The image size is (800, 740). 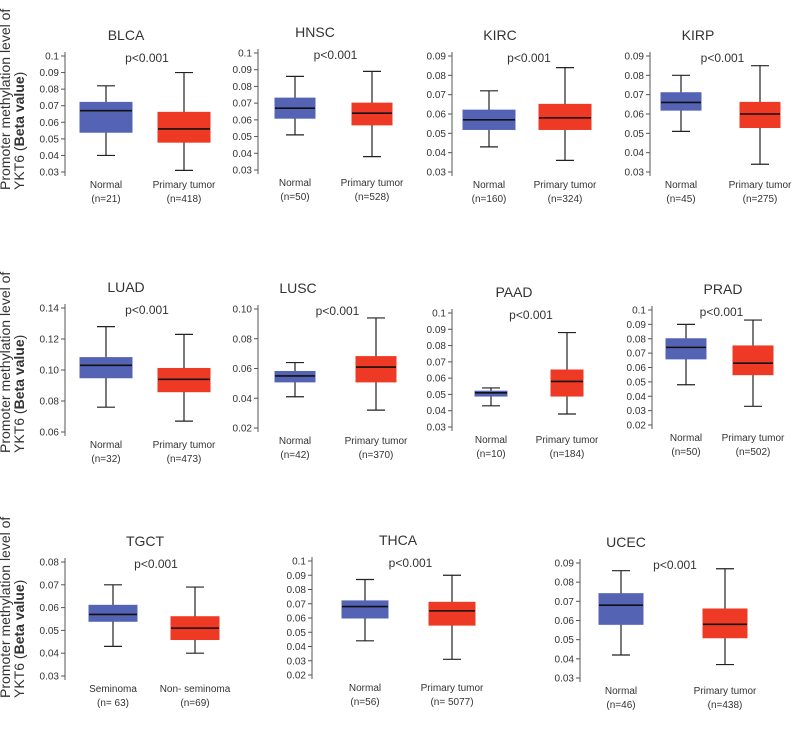 What do you see at coordinates (195, 689) in the screenshot?
I see `group-label: Non- seminoma` at bounding box center [195, 689].